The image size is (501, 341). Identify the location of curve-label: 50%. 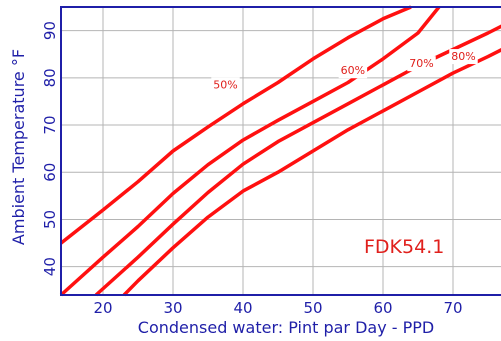
(225, 85).